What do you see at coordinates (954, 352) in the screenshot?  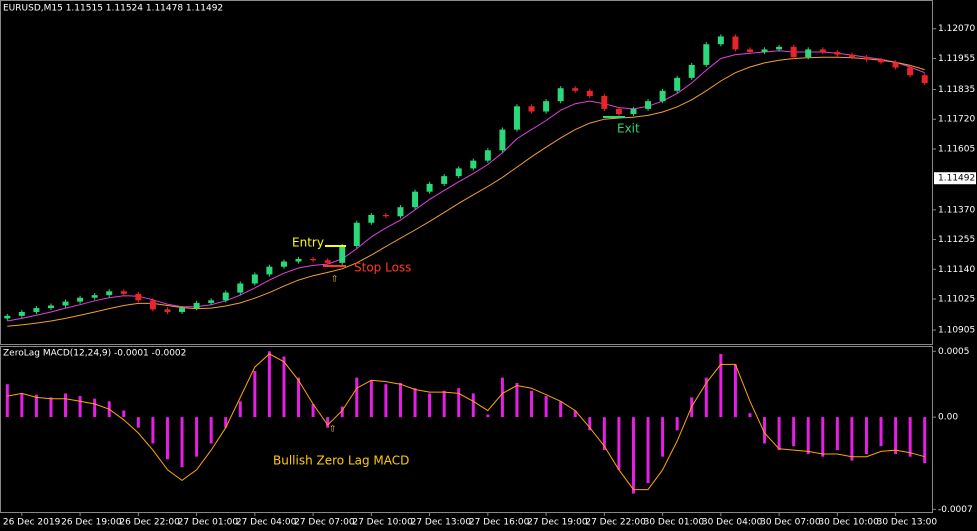 I see `y-tick-label: 0.0005` at bounding box center [954, 352].